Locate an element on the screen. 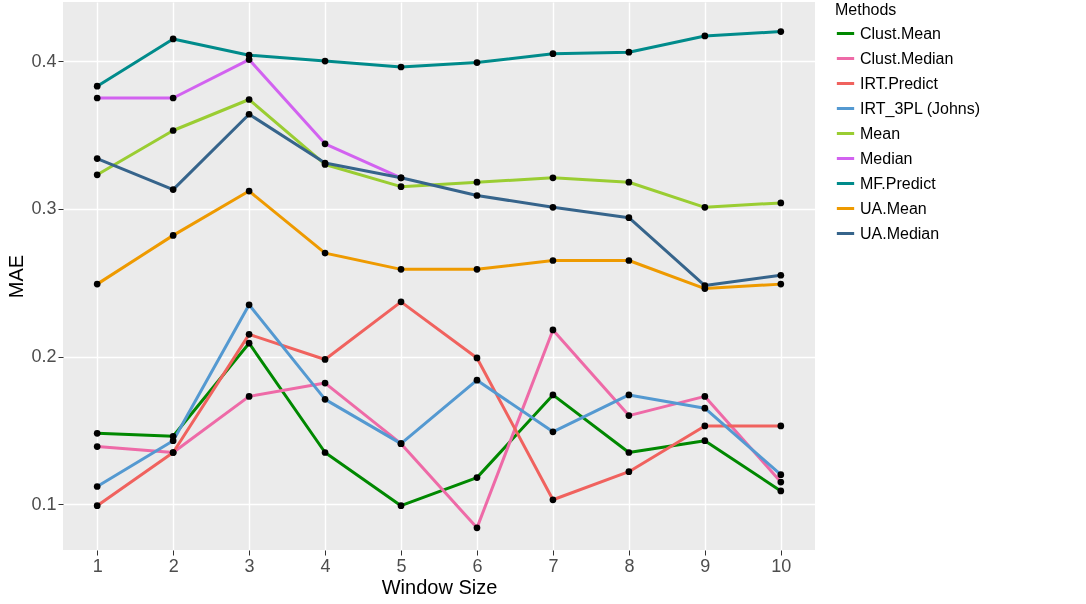 The width and height of the screenshot is (1086, 604). legend-label: Clust.Mean is located at coordinates (900, 33).